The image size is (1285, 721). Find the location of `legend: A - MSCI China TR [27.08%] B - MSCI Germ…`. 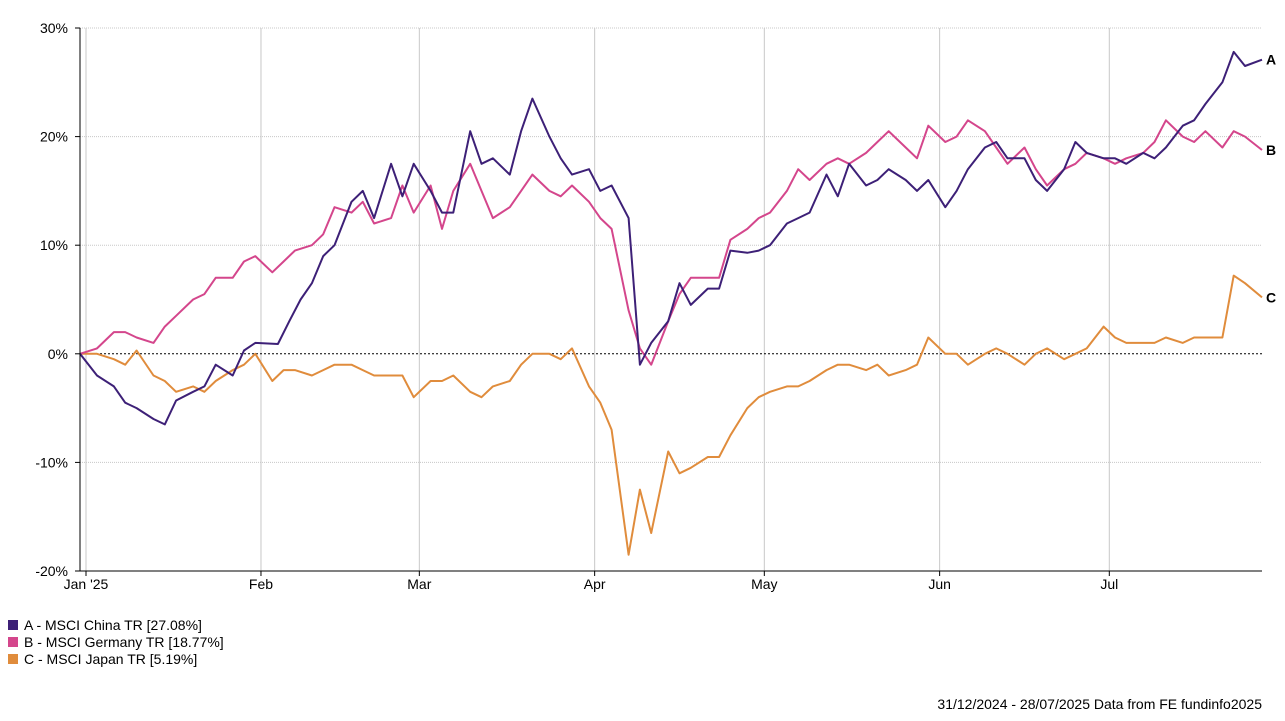

legend: A - MSCI China TR [27.08%] B - MSCI Germ… is located at coordinates (116, 641).